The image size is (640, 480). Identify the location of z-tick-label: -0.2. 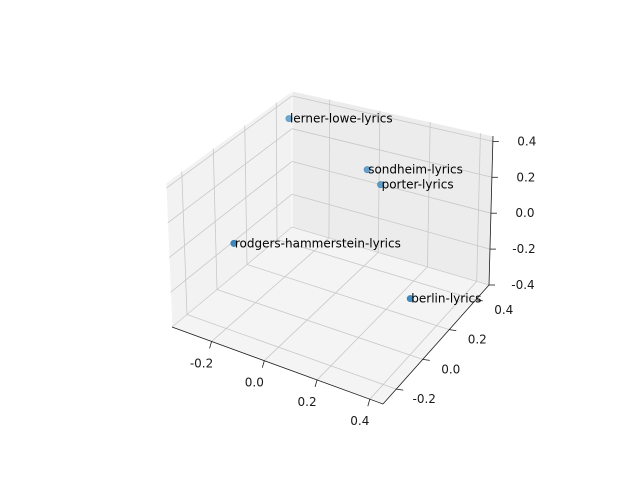
(523, 249).